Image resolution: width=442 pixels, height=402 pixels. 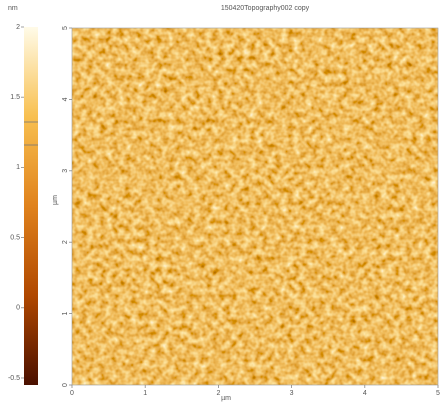 What do you see at coordinates (18, 308) in the screenshot?
I see `colorbar-tick-label: 0` at bounding box center [18, 308].